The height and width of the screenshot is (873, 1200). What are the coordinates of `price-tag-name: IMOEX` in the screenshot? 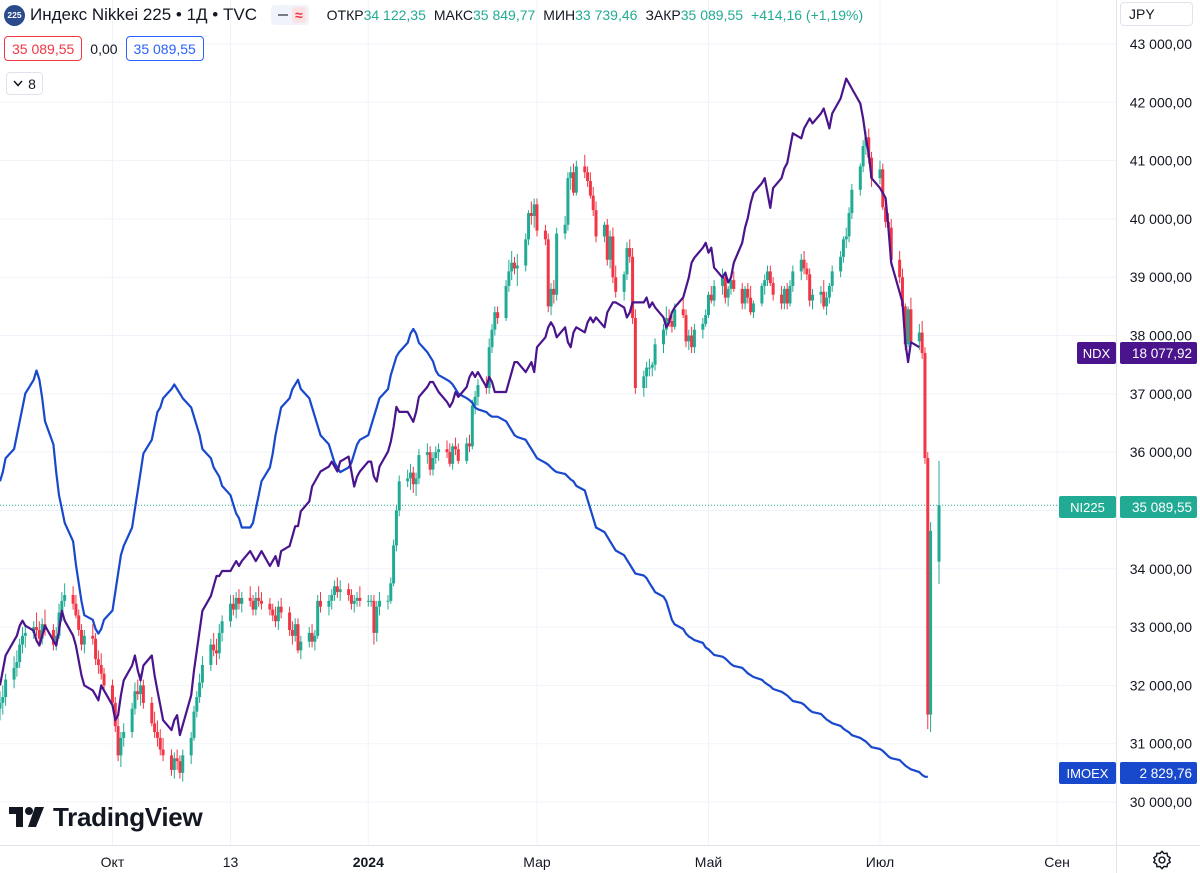 It's located at (1088, 773).